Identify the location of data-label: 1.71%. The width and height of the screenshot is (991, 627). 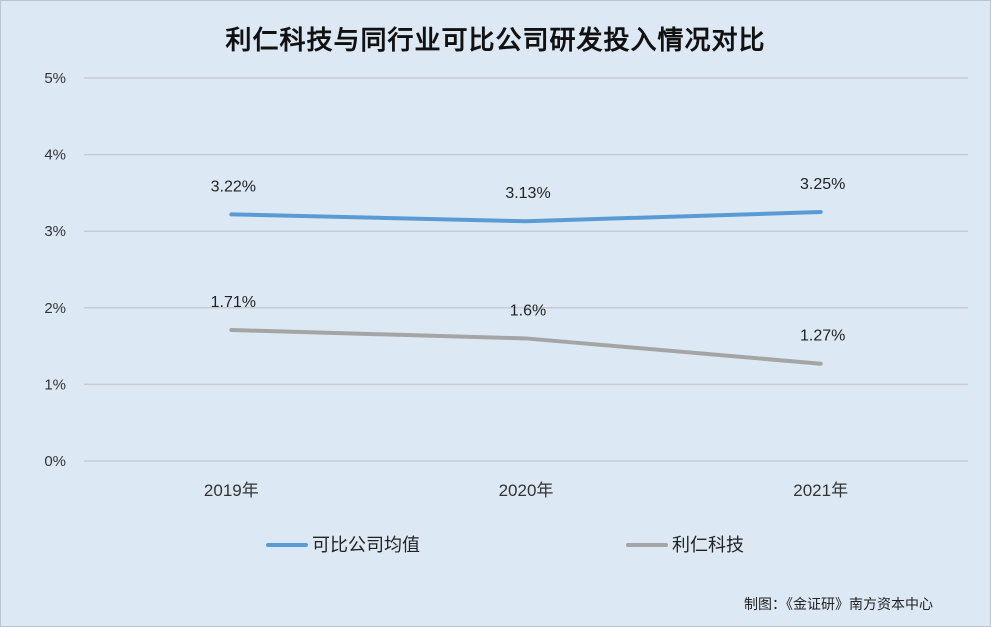
(233, 302).